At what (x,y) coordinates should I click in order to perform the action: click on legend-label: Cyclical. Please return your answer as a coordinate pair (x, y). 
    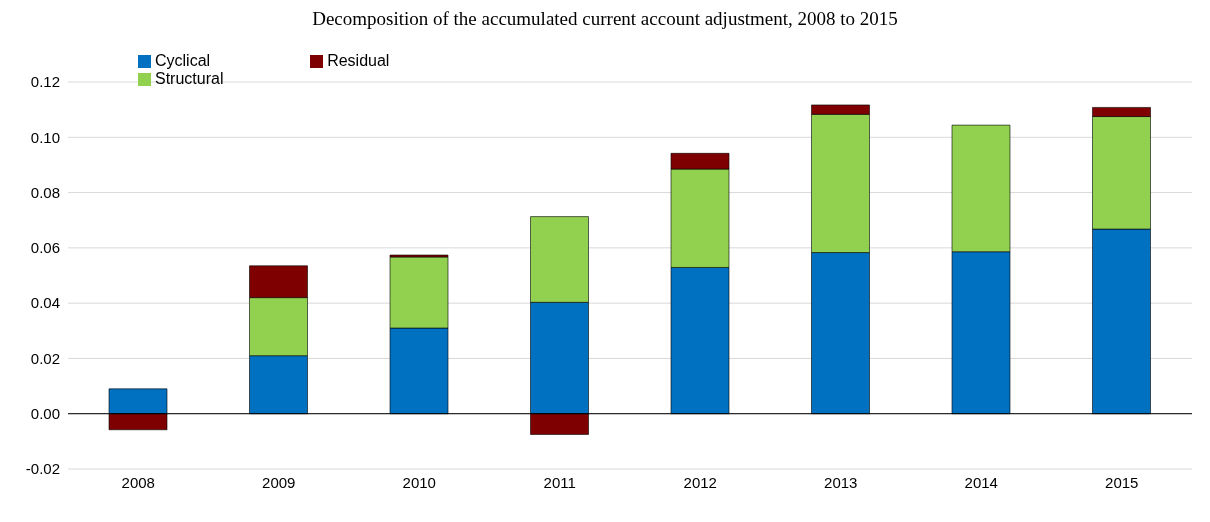
    Looking at the image, I should click on (183, 60).